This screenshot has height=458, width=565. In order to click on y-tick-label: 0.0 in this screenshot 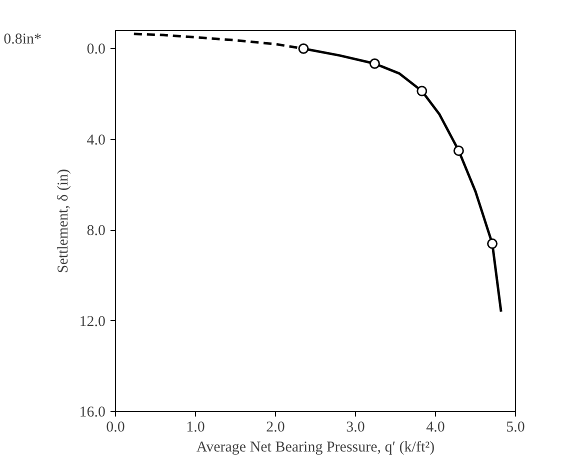, I will do `click(96, 50)`.